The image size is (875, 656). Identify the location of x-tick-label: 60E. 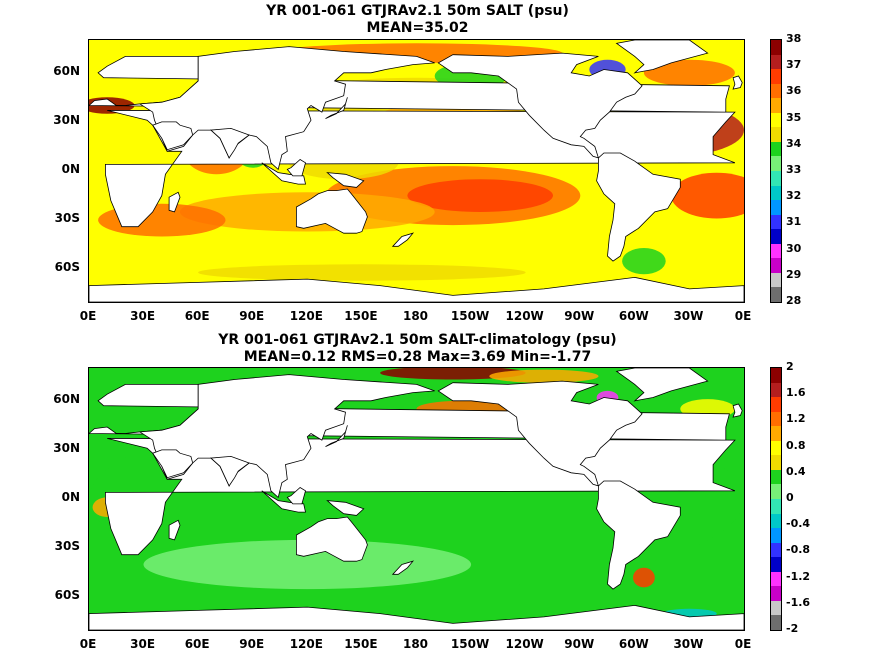
(197, 316).